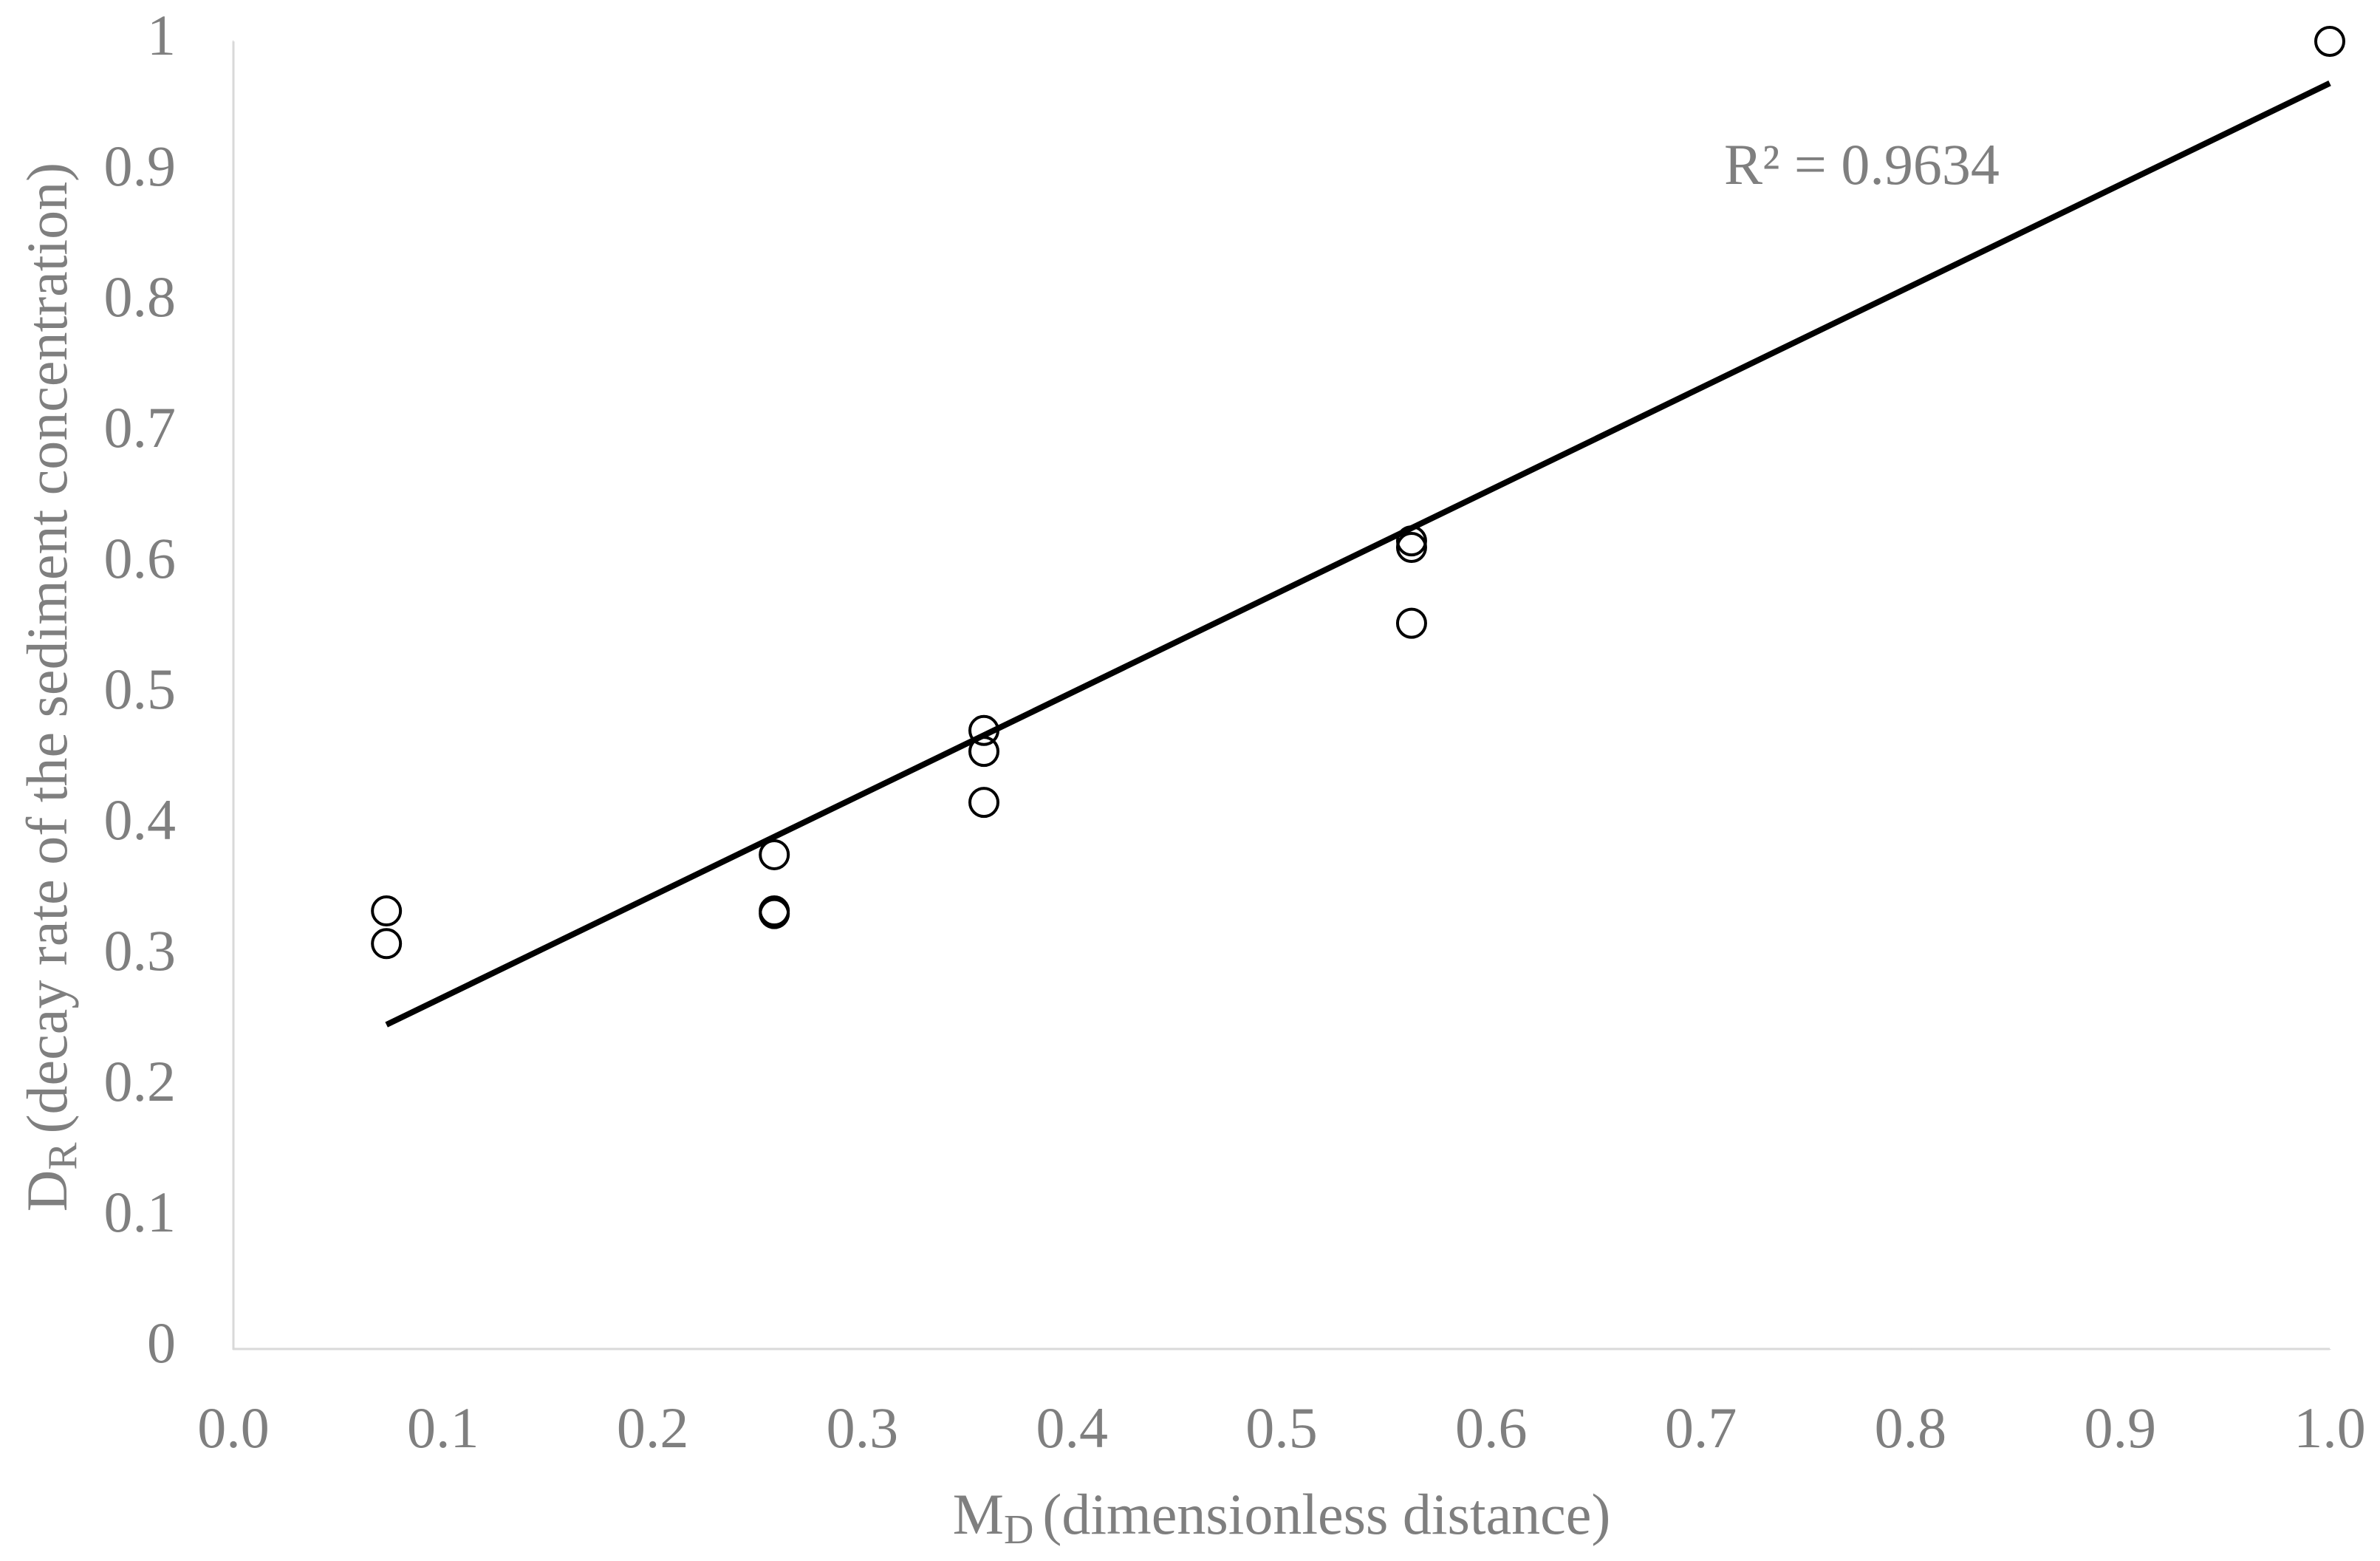 Image resolution: width=2380 pixels, height=1561 pixels. Describe the element at coordinates (1701, 1428) in the screenshot. I see `x-tick-label: 0.7` at that location.